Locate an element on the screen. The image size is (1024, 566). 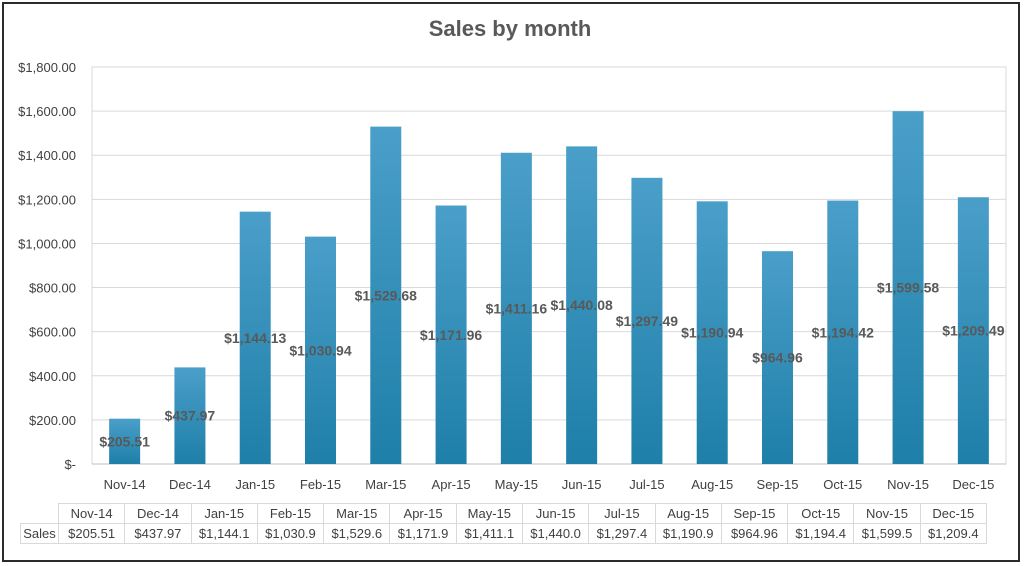
data-table-category: May-15 is located at coordinates (489, 513).